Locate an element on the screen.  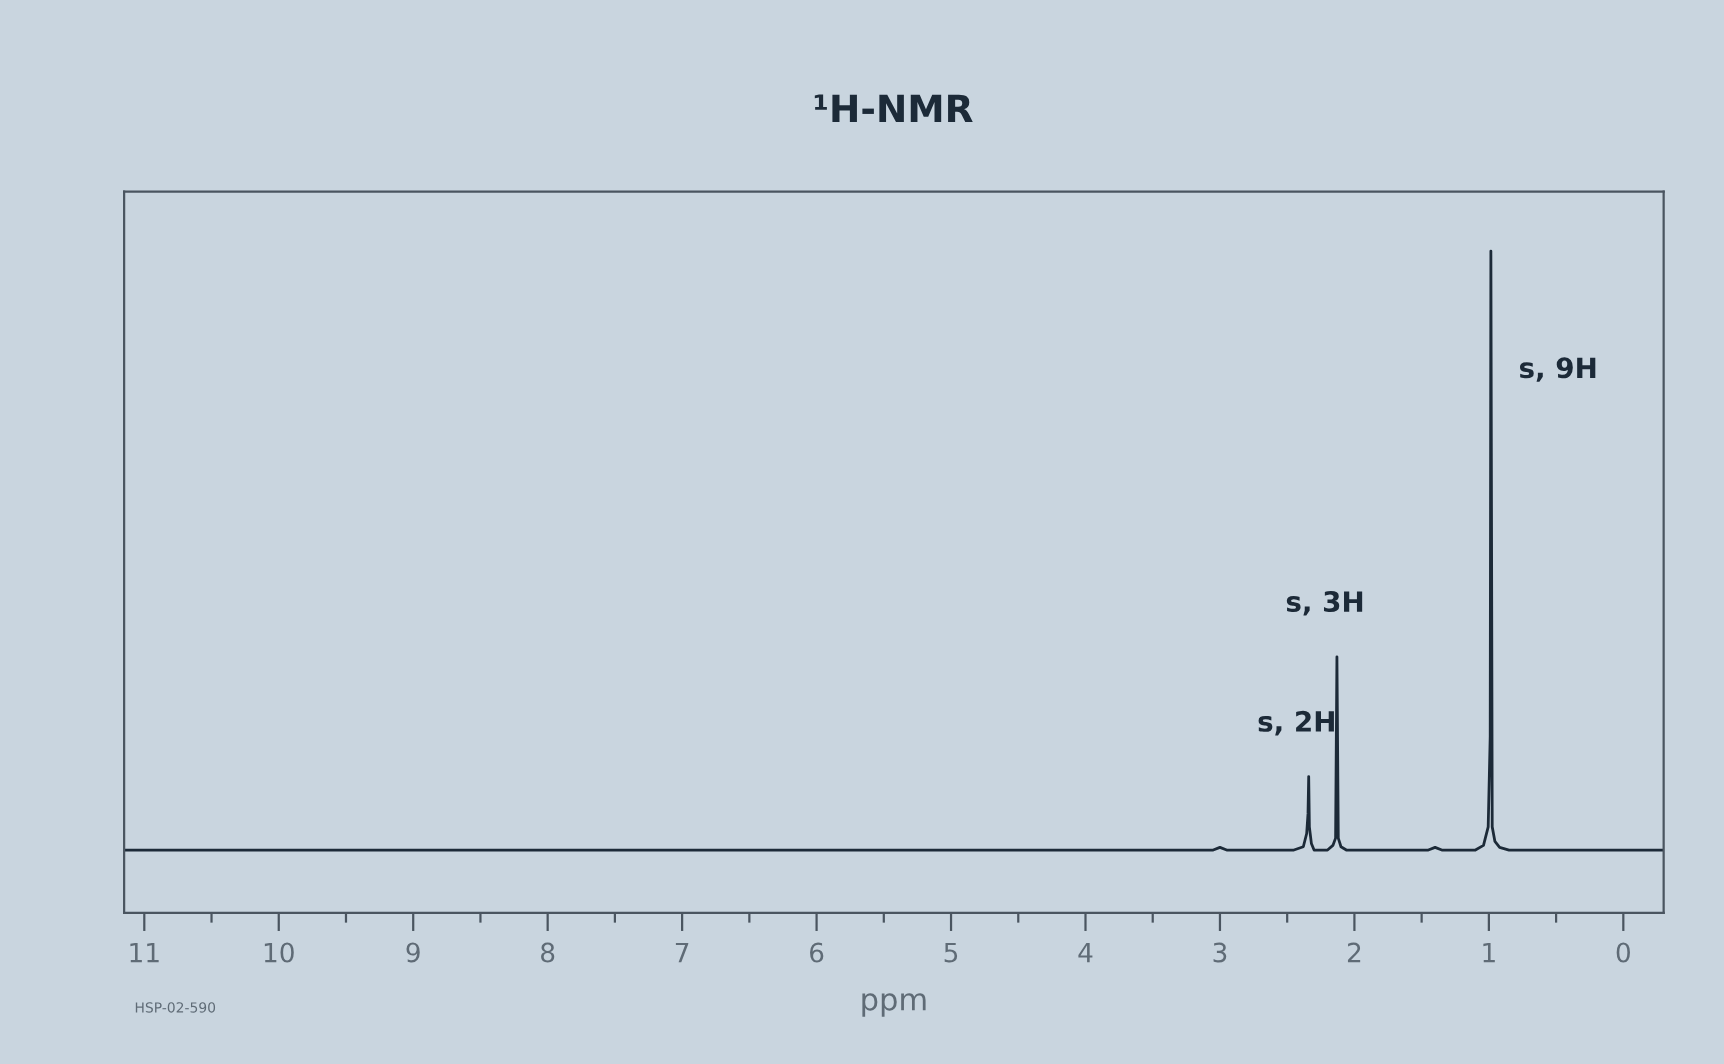
x-tick-label: 8 is located at coordinates (548, 952).